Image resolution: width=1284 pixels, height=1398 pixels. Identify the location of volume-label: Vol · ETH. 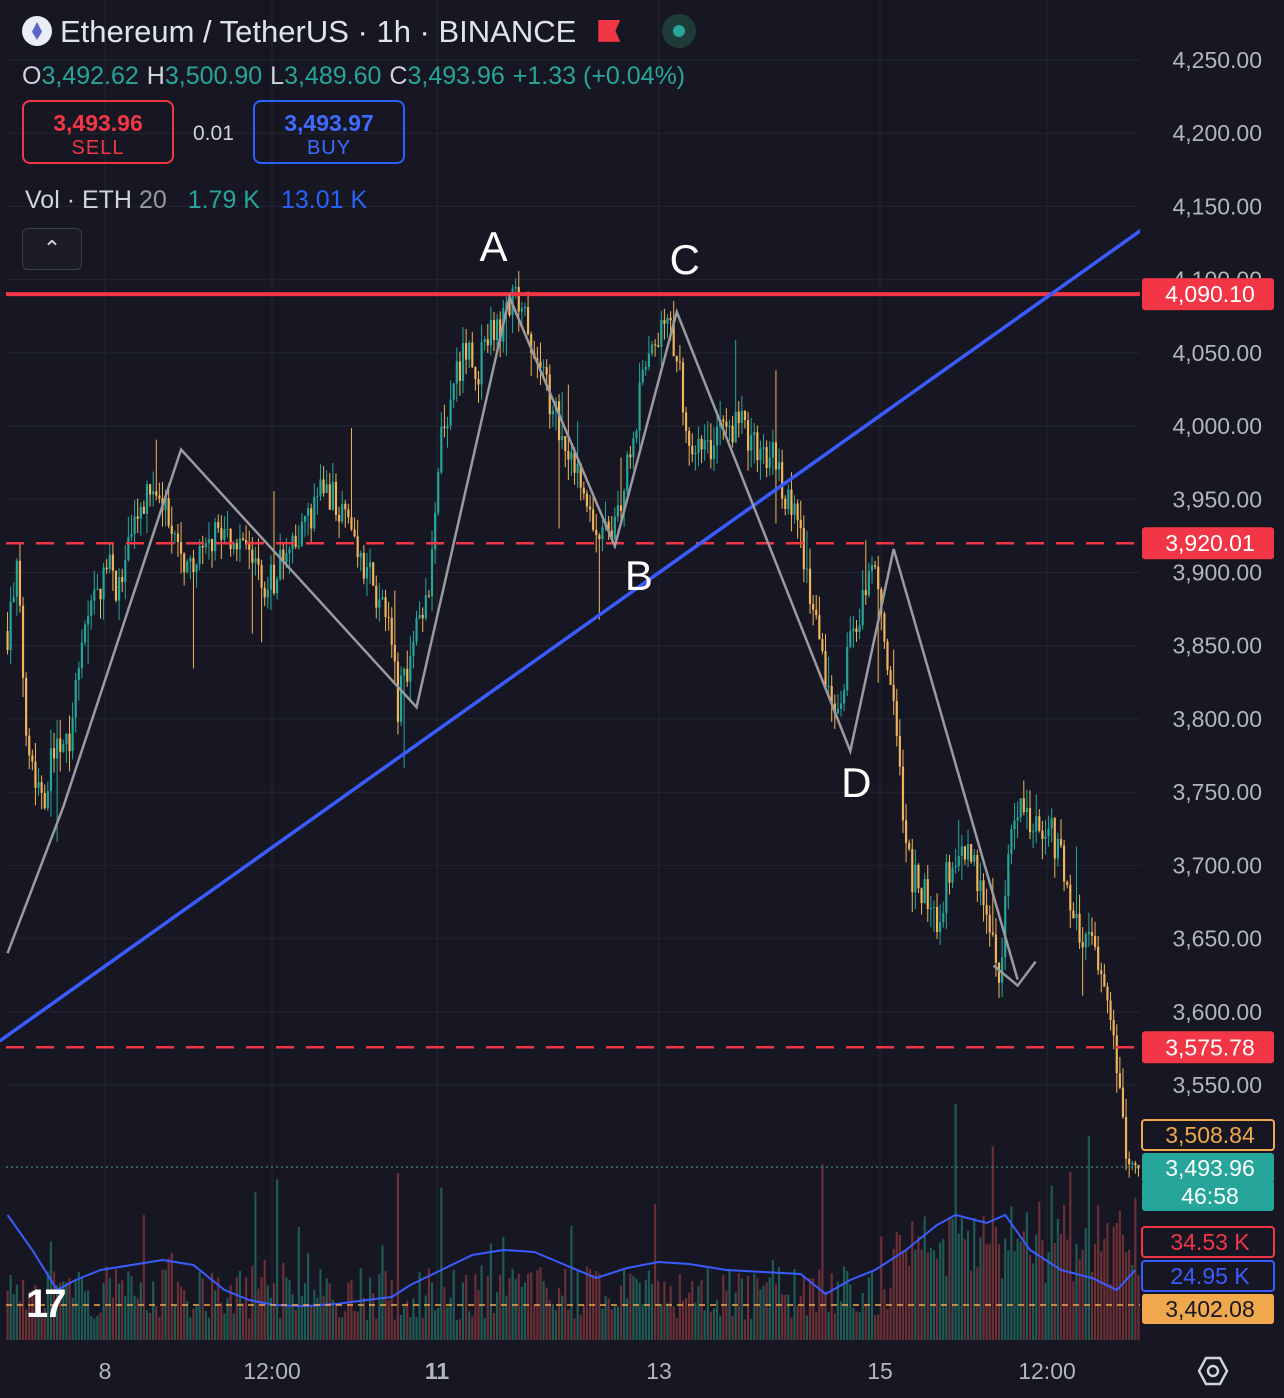
(78, 200).